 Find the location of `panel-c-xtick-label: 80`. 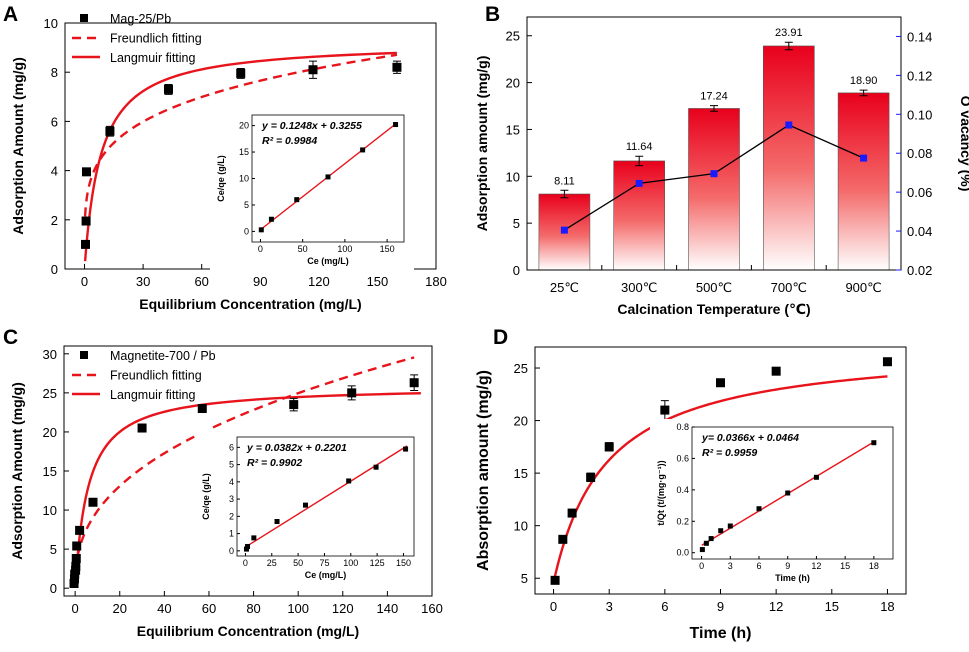

panel-c-xtick-label: 80 is located at coordinates (253, 608).